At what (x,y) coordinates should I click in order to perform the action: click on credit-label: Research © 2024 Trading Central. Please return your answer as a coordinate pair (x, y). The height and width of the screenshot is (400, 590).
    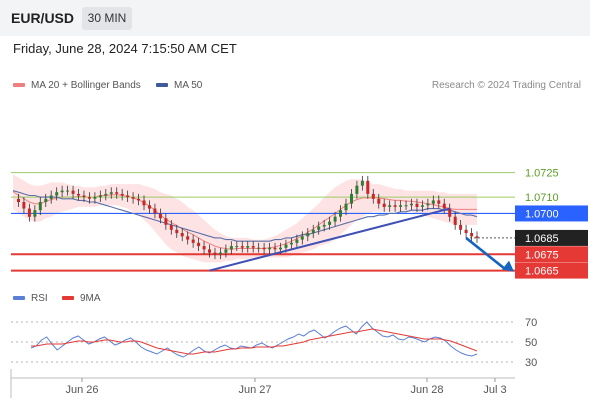
    Looking at the image, I should click on (506, 85).